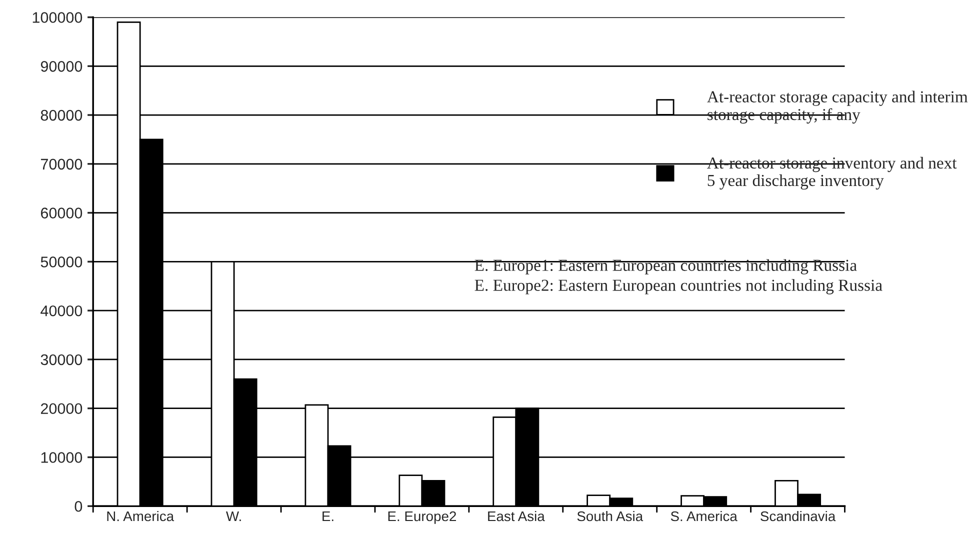 This screenshot has width=980, height=539. I want to click on y-tick-label: 80000, so click(61, 115).